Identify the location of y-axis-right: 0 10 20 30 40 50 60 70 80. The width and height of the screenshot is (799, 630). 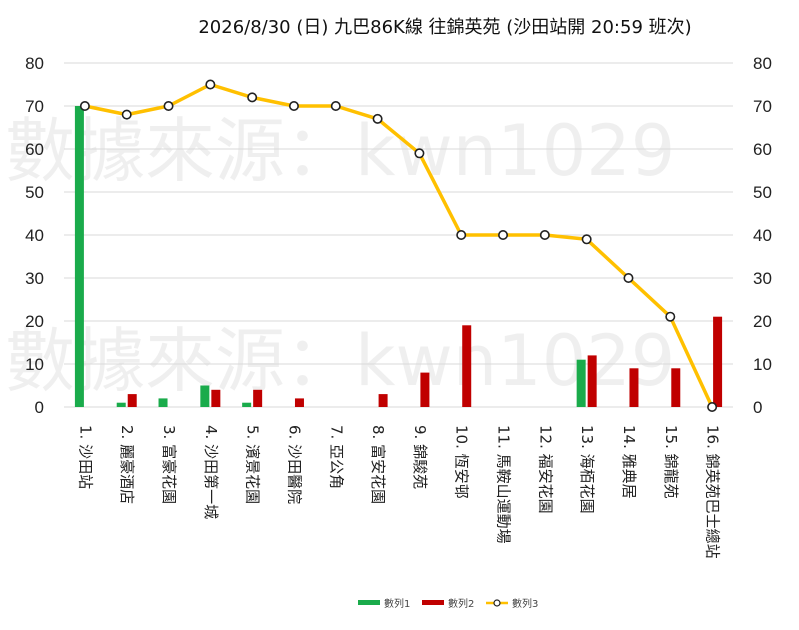
(762, 235).